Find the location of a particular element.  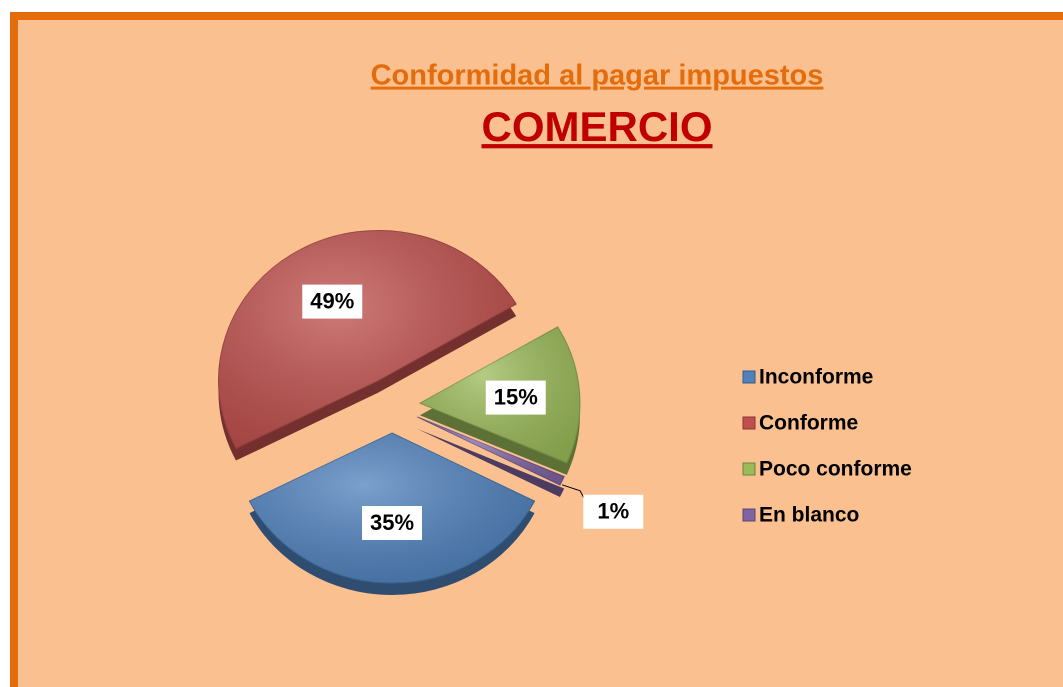

legend-label: Inconforme is located at coordinates (816, 377).